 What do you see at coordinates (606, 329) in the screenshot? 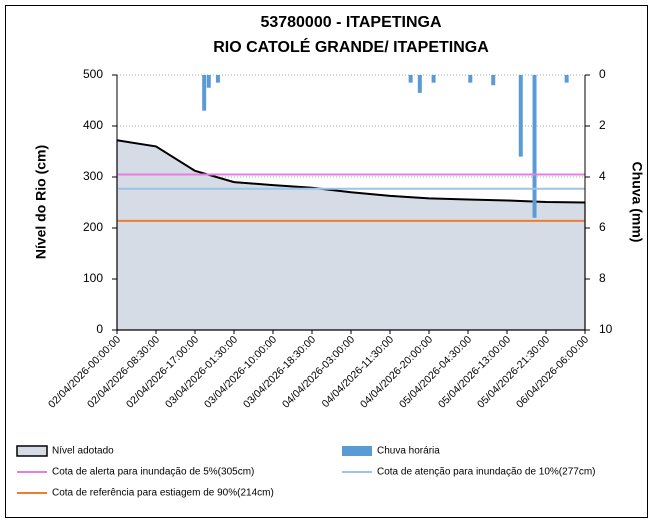
I see `y2-tick-label: 10` at bounding box center [606, 329].